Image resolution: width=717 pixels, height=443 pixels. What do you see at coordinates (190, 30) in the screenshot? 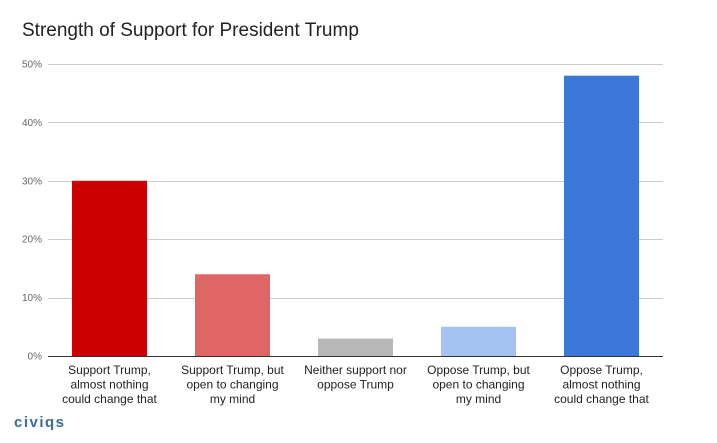
I see `chart-title: Strength of Support for President Trump` at bounding box center [190, 30].